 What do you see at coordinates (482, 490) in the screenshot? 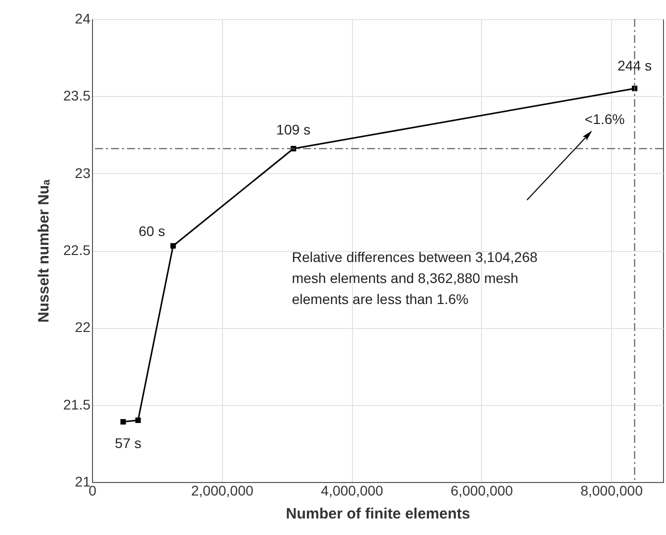
I see `x-tick-label: 6,000,000` at bounding box center [482, 490].